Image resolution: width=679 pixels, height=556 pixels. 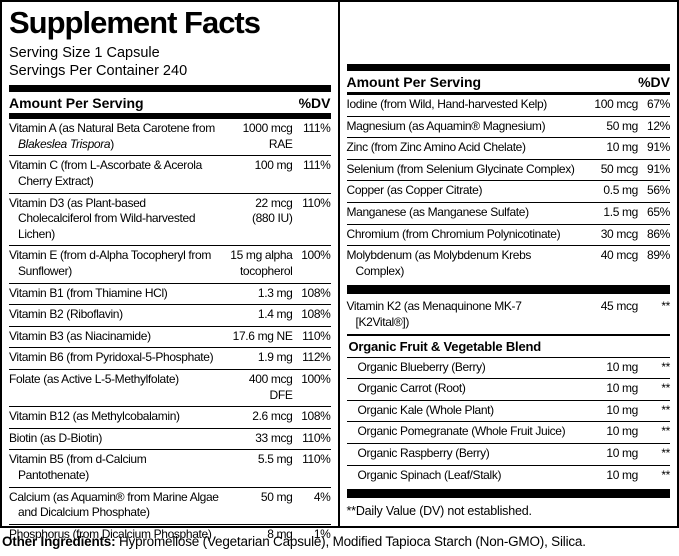 I want to click on nutrient-amount: 33 mcg, so click(x=274, y=437).